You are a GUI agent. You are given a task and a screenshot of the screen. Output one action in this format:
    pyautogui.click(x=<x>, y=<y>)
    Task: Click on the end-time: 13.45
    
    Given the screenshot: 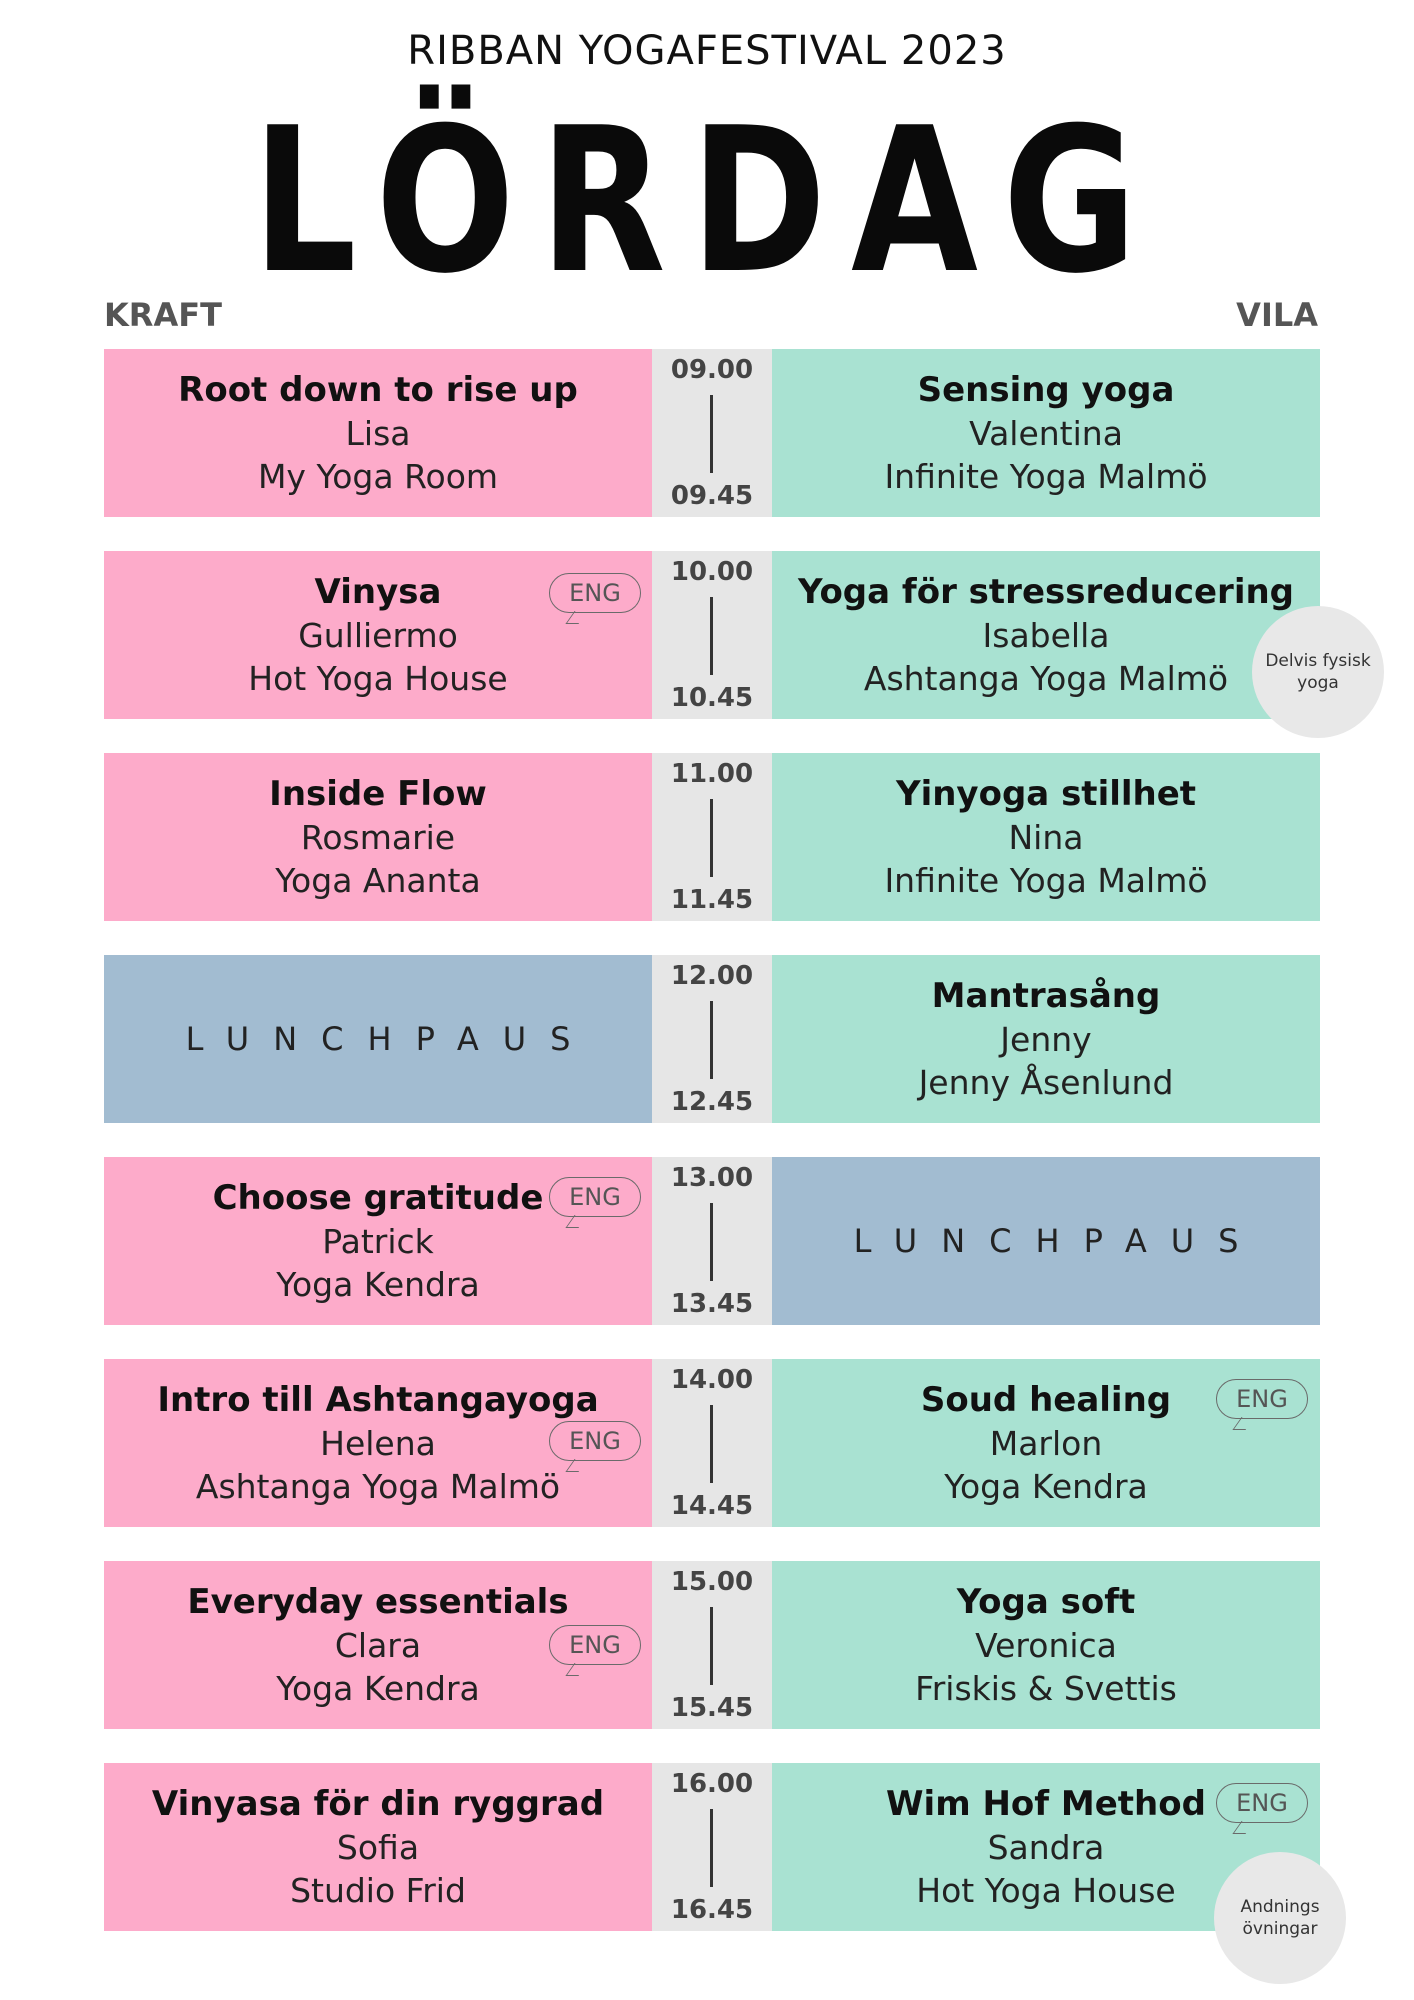 What is the action you would take?
    pyautogui.click(x=712, y=1304)
    